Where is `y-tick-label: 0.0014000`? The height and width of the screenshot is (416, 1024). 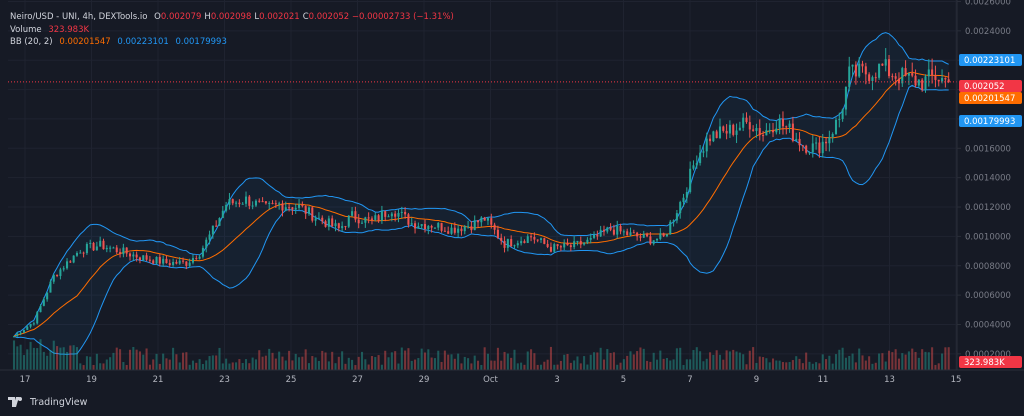 y-tick-label: 0.0014000 is located at coordinates (988, 179).